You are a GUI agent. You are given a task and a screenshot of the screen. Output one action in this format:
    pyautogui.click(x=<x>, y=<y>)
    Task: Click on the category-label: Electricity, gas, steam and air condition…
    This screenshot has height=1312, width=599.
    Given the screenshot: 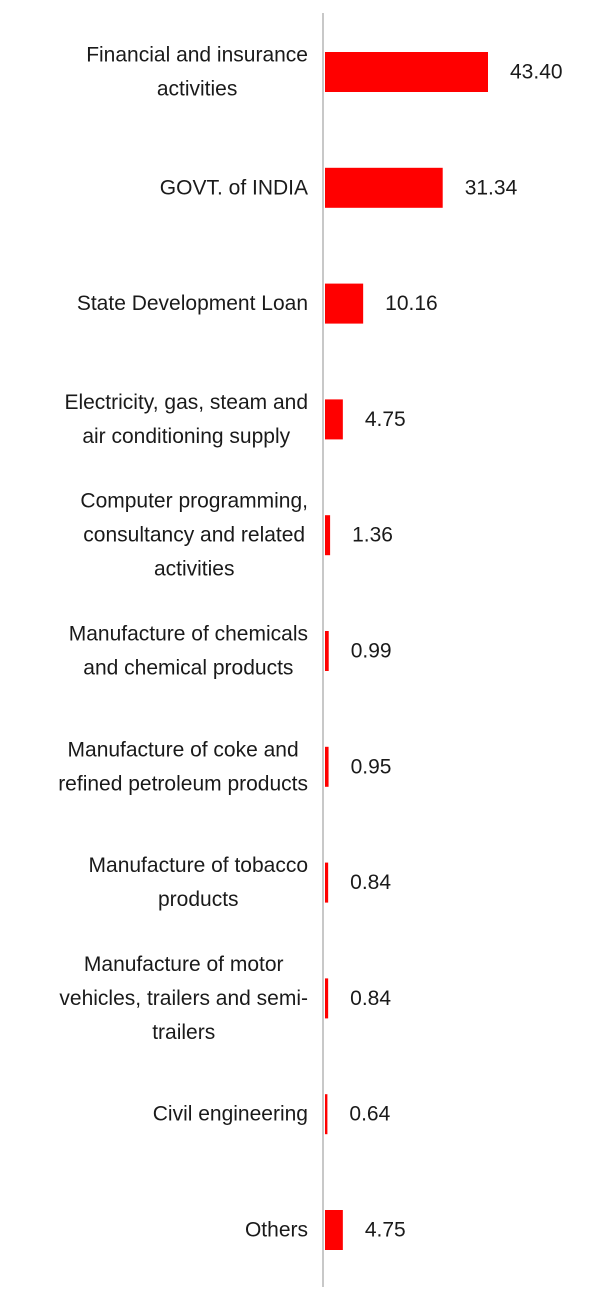 What is the action you would take?
    pyautogui.click(x=186, y=419)
    